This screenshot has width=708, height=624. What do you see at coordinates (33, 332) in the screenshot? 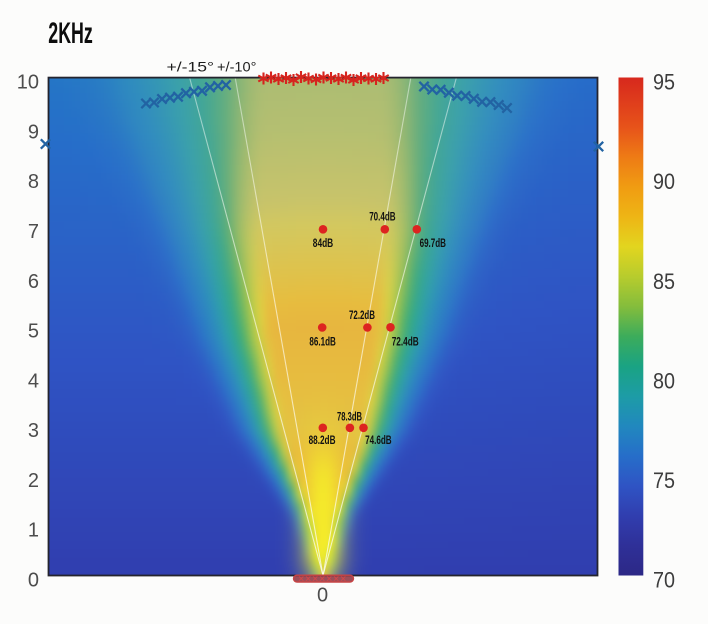
I see `svg-text: 5` at bounding box center [33, 332].